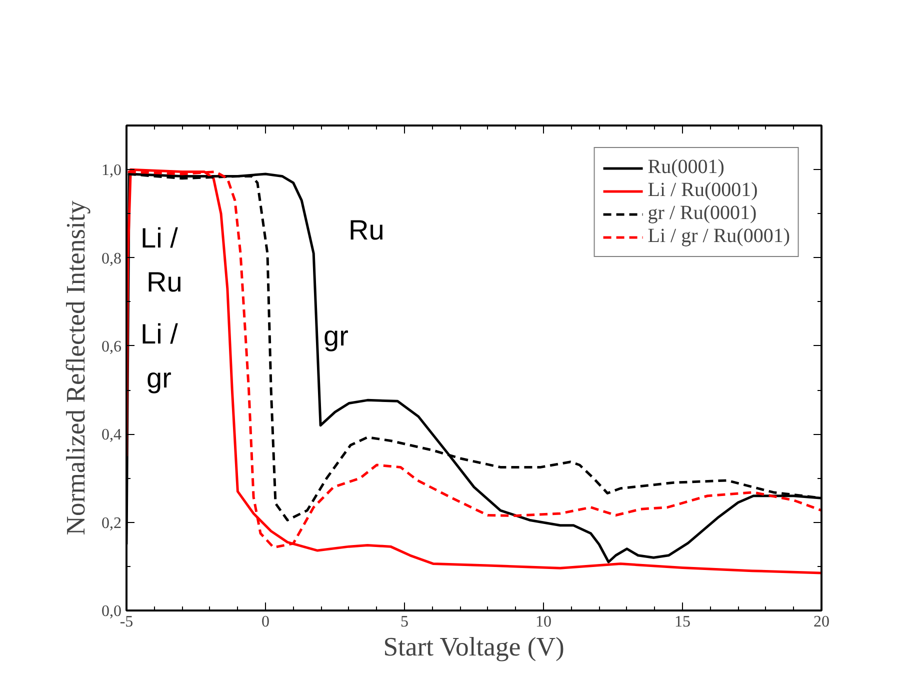 The height and width of the screenshot is (682, 915). What do you see at coordinates (719, 236) in the screenshot?
I see `legend-label: Li / gr / Ru(0001)` at bounding box center [719, 236].